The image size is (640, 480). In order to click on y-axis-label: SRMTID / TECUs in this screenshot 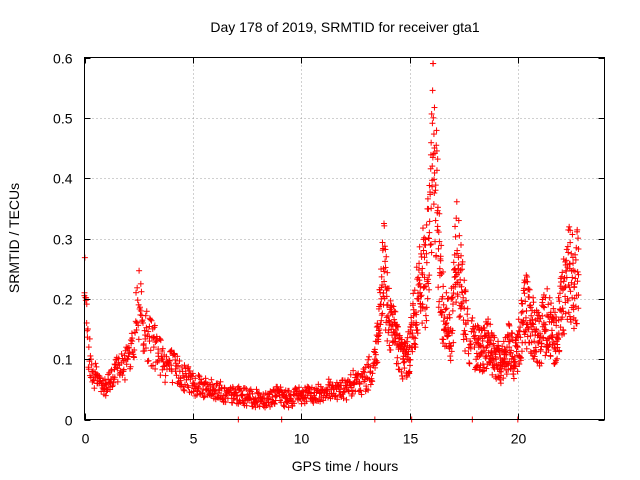, I will do `click(14, 238)`.